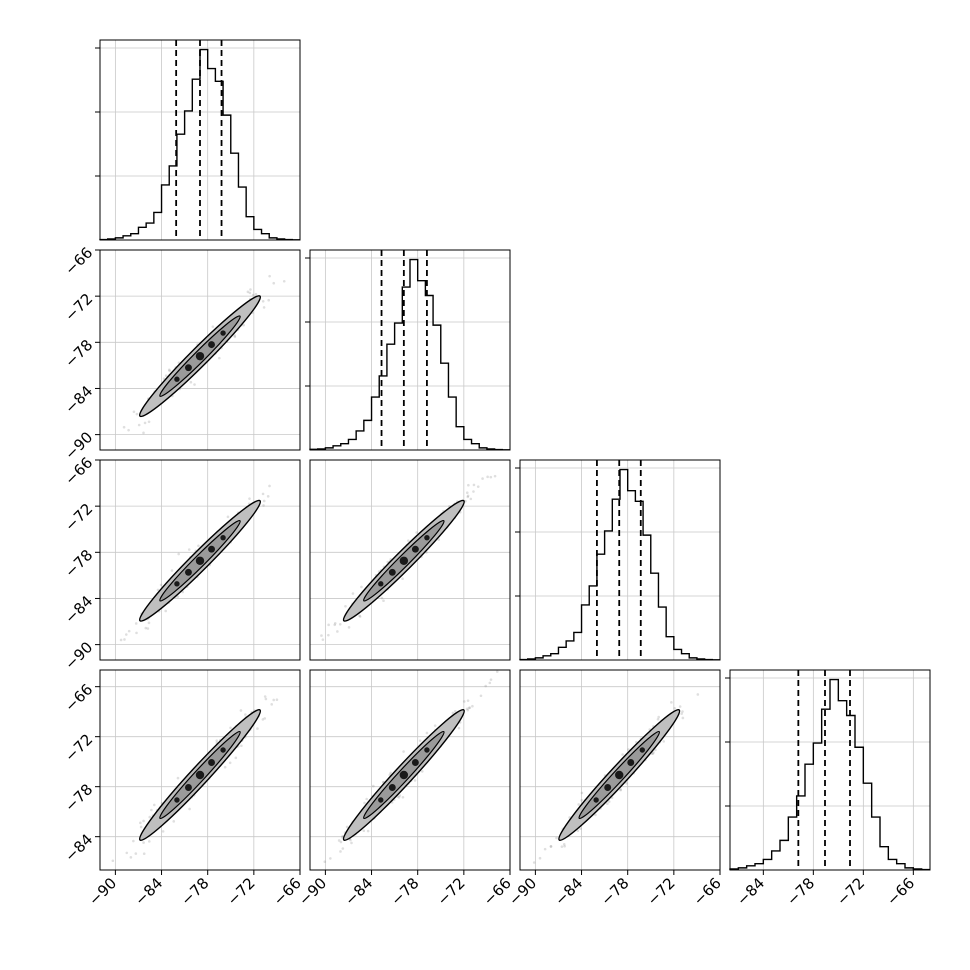  Describe the element at coordinates (707, 891) in the screenshot. I see `x-tick-label: −66` at that location.